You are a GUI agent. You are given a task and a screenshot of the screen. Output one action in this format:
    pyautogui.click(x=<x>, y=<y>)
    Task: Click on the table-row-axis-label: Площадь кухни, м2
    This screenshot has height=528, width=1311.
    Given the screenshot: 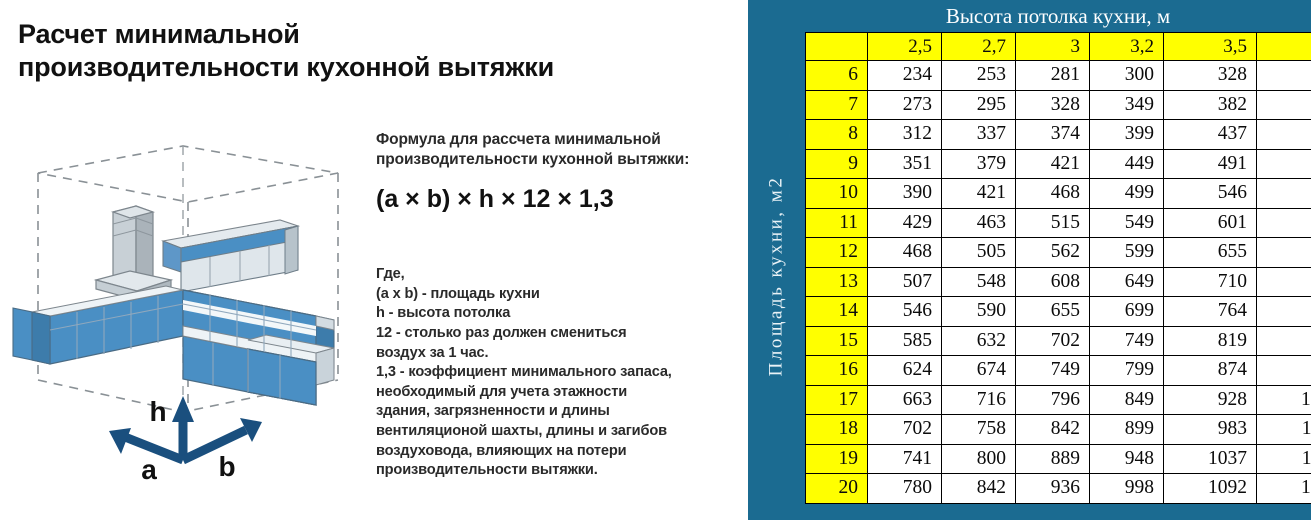 What is the action you would take?
    pyautogui.click(x=776, y=276)
    